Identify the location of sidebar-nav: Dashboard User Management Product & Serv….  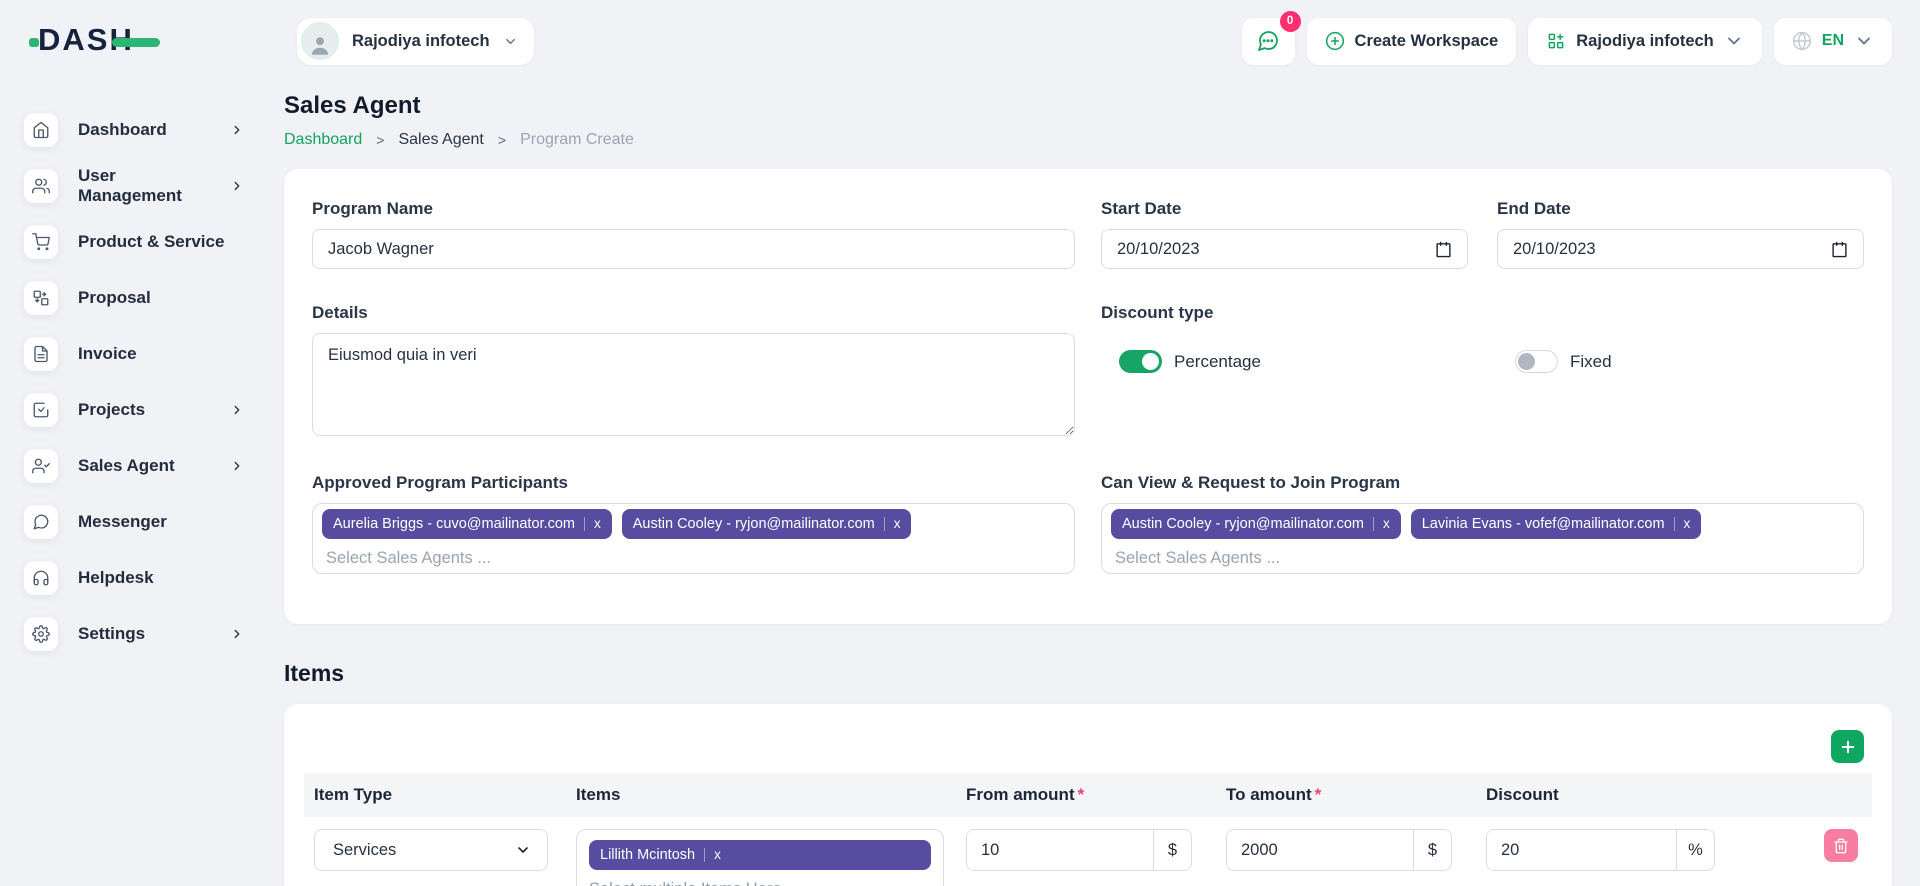
(134, 382).